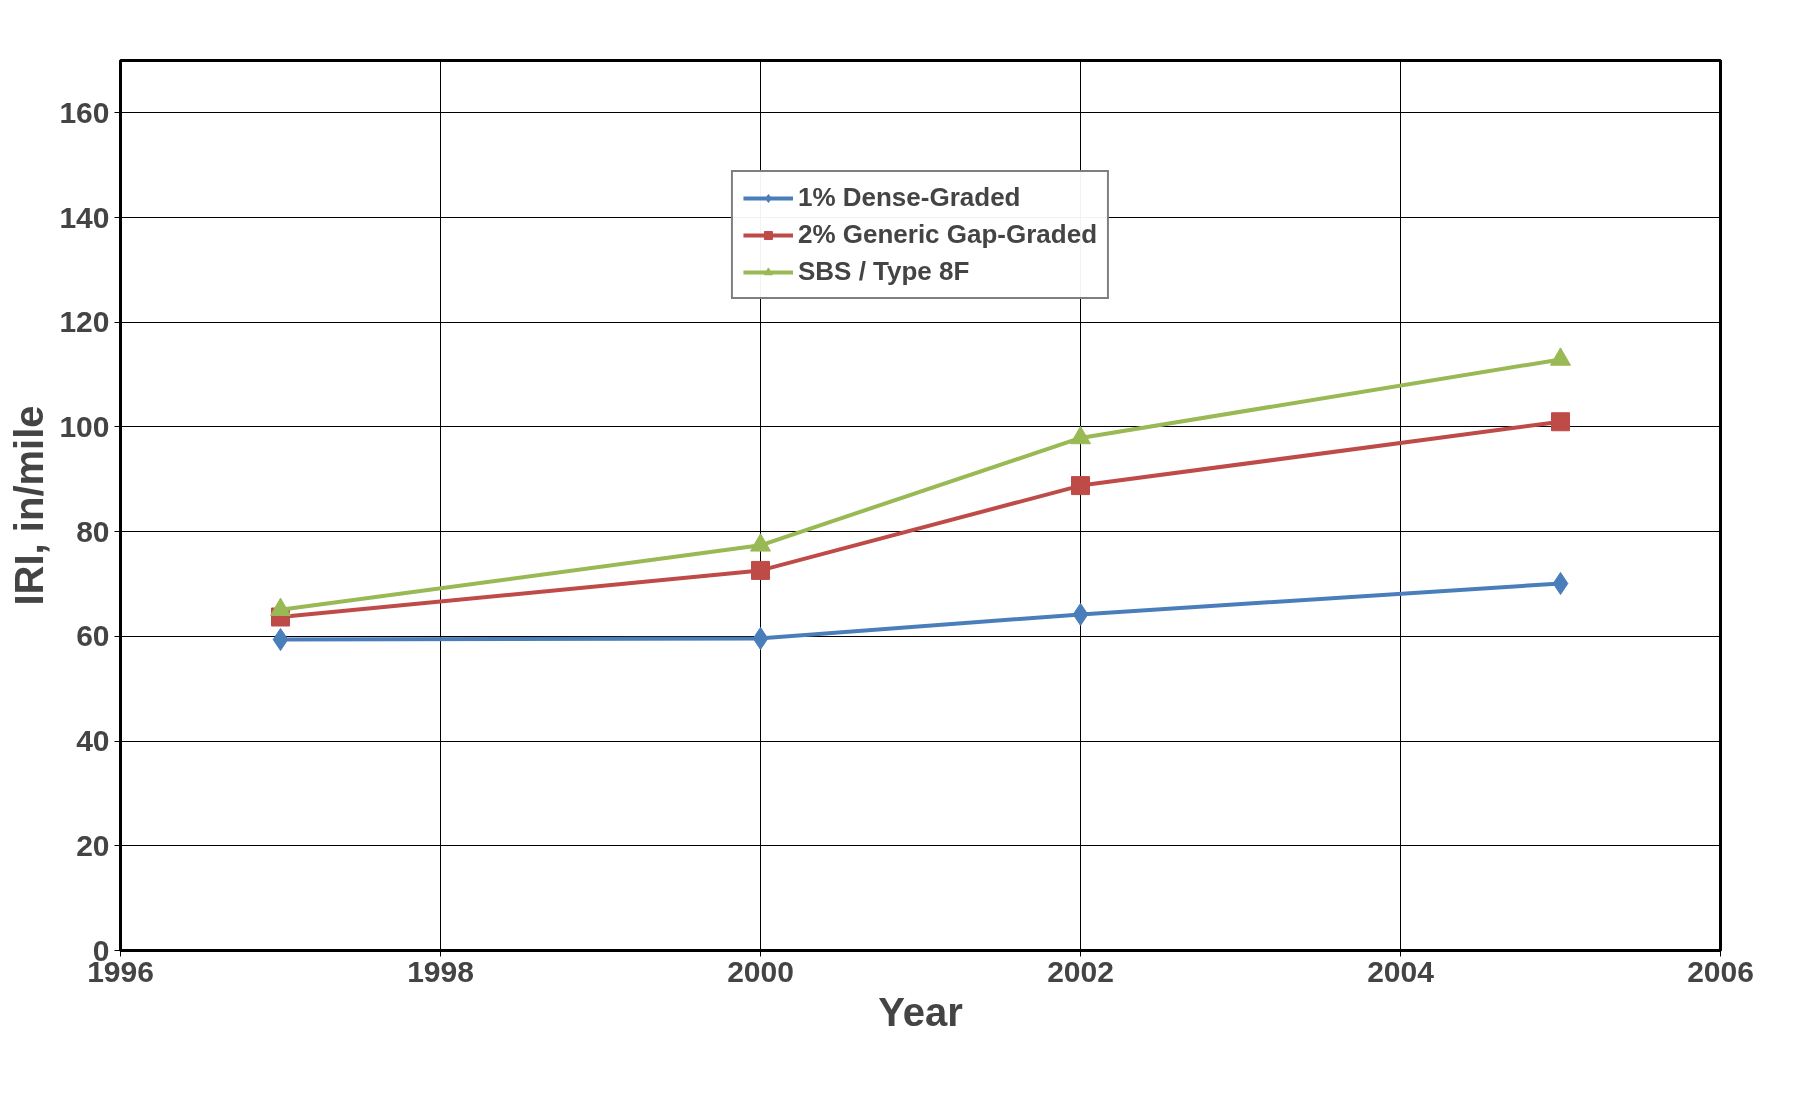 The height and width of the screenshot is (1106, 1816). Describe the element at coordinates (84, 426) in the screenshot. I see `y-tick-label: 100` at that location.